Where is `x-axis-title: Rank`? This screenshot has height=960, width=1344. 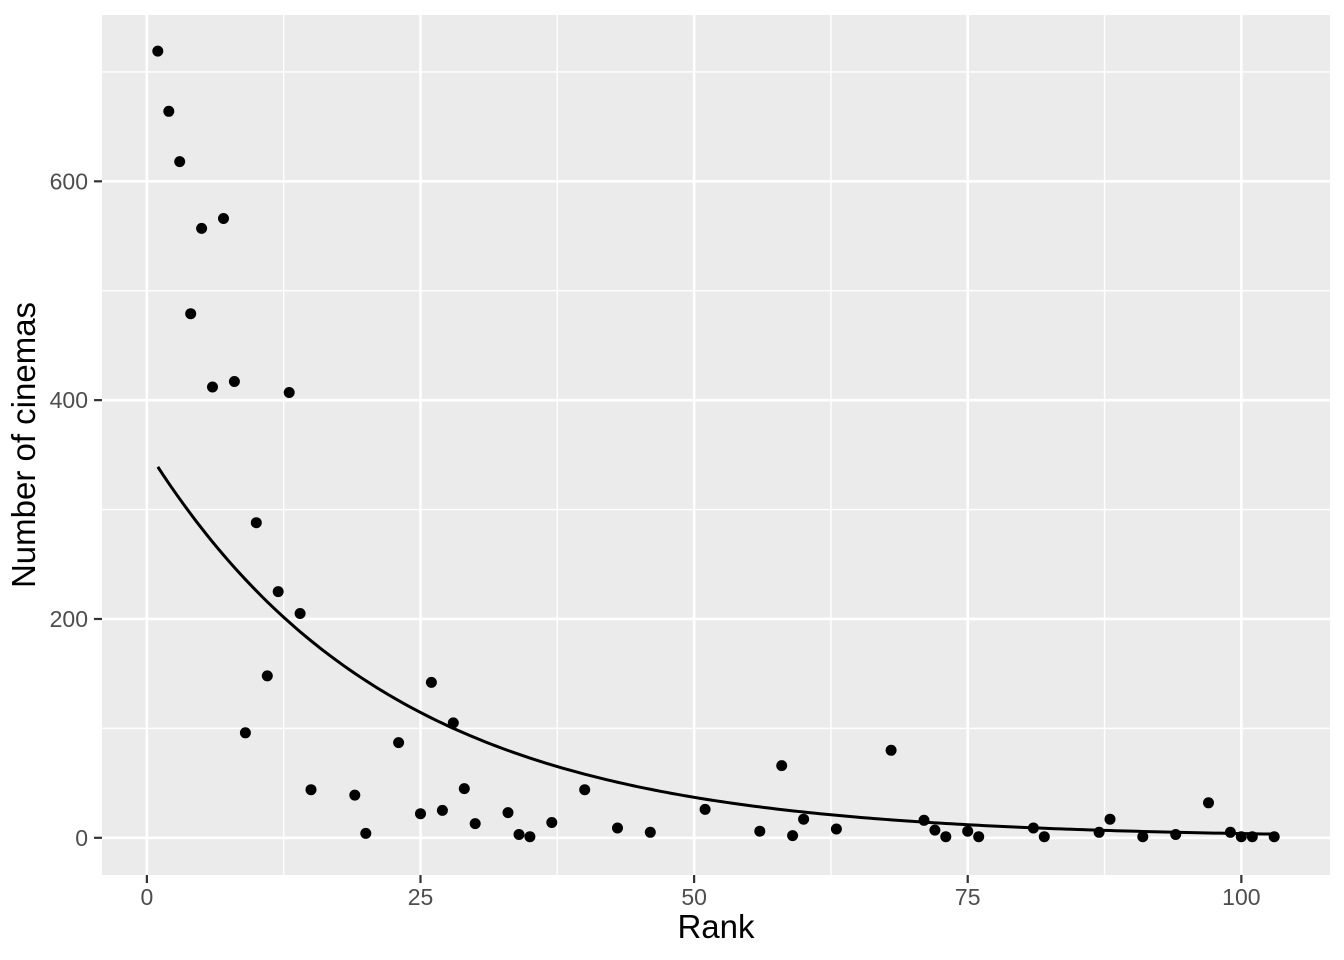
x-axis-title: Rank is located at coordinates (716, 926).